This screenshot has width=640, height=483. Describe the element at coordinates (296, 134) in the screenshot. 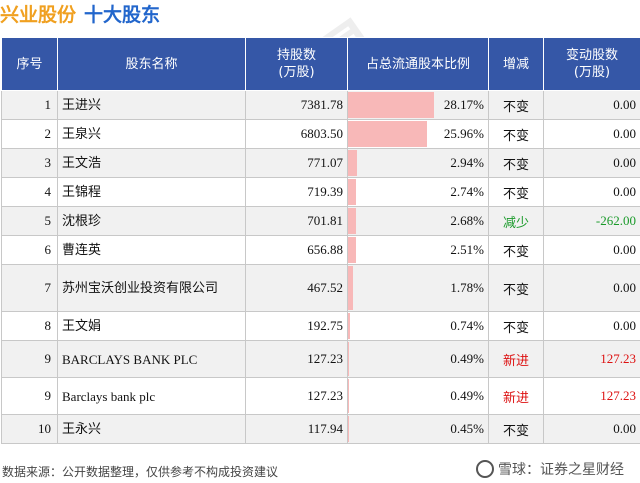

I see `shares-held: 6803.50` at that location.